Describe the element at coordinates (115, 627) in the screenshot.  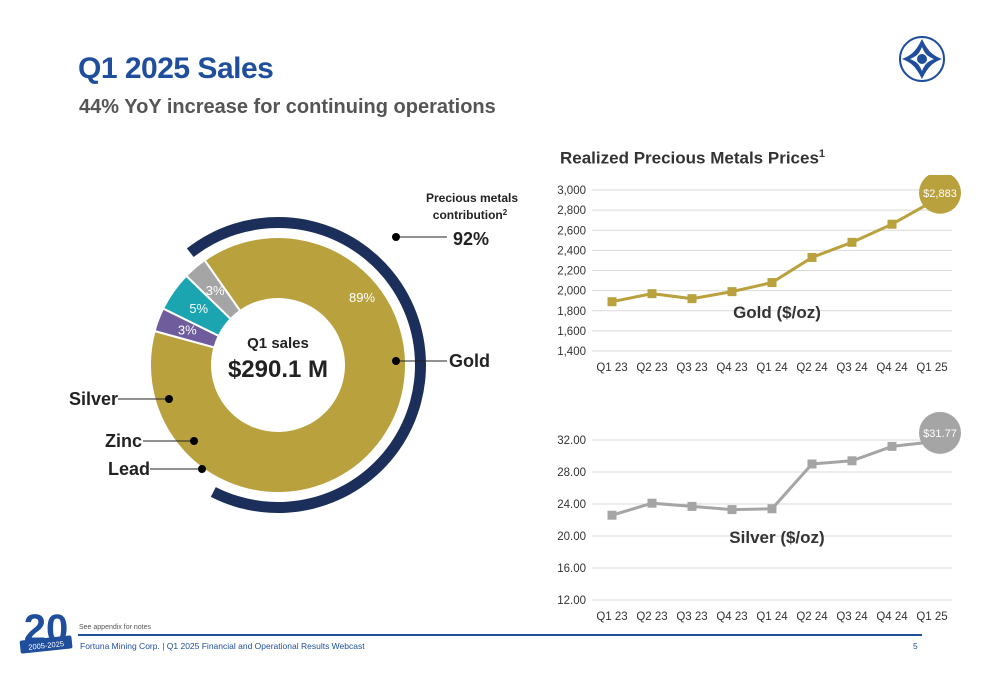
I see `footnote: See appendix for notes` at that location.